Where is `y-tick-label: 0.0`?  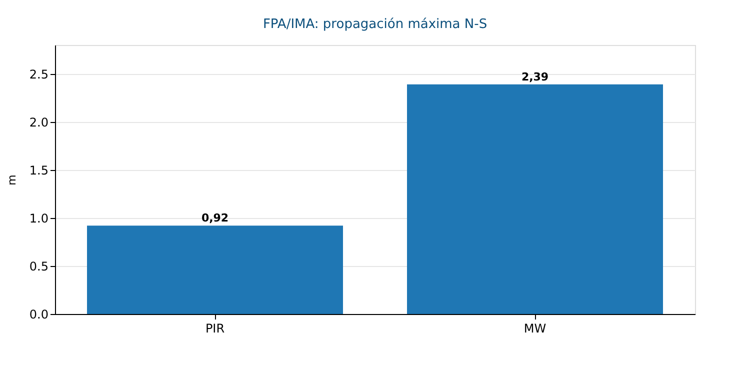
y-tick-label: 0.0 is located at coordinates (38, 315).